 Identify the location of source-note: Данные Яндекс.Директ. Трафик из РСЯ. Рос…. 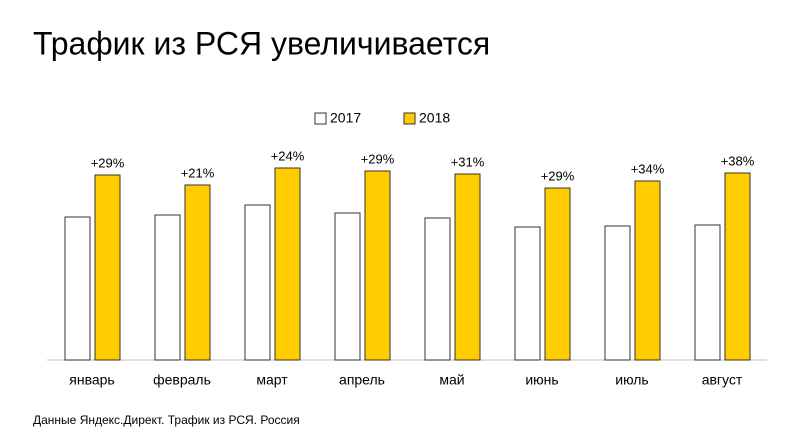
(166, 420).